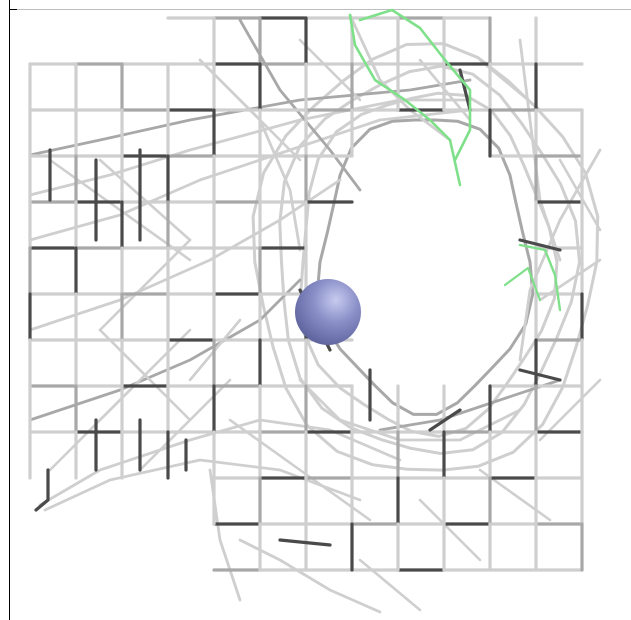 Image resolution: width=631 pixels, height=620 pixels. What do you see at coordinates (320, 9) in the screenshot?
I see `viewport-top-border` at bounding box center [320, 9].